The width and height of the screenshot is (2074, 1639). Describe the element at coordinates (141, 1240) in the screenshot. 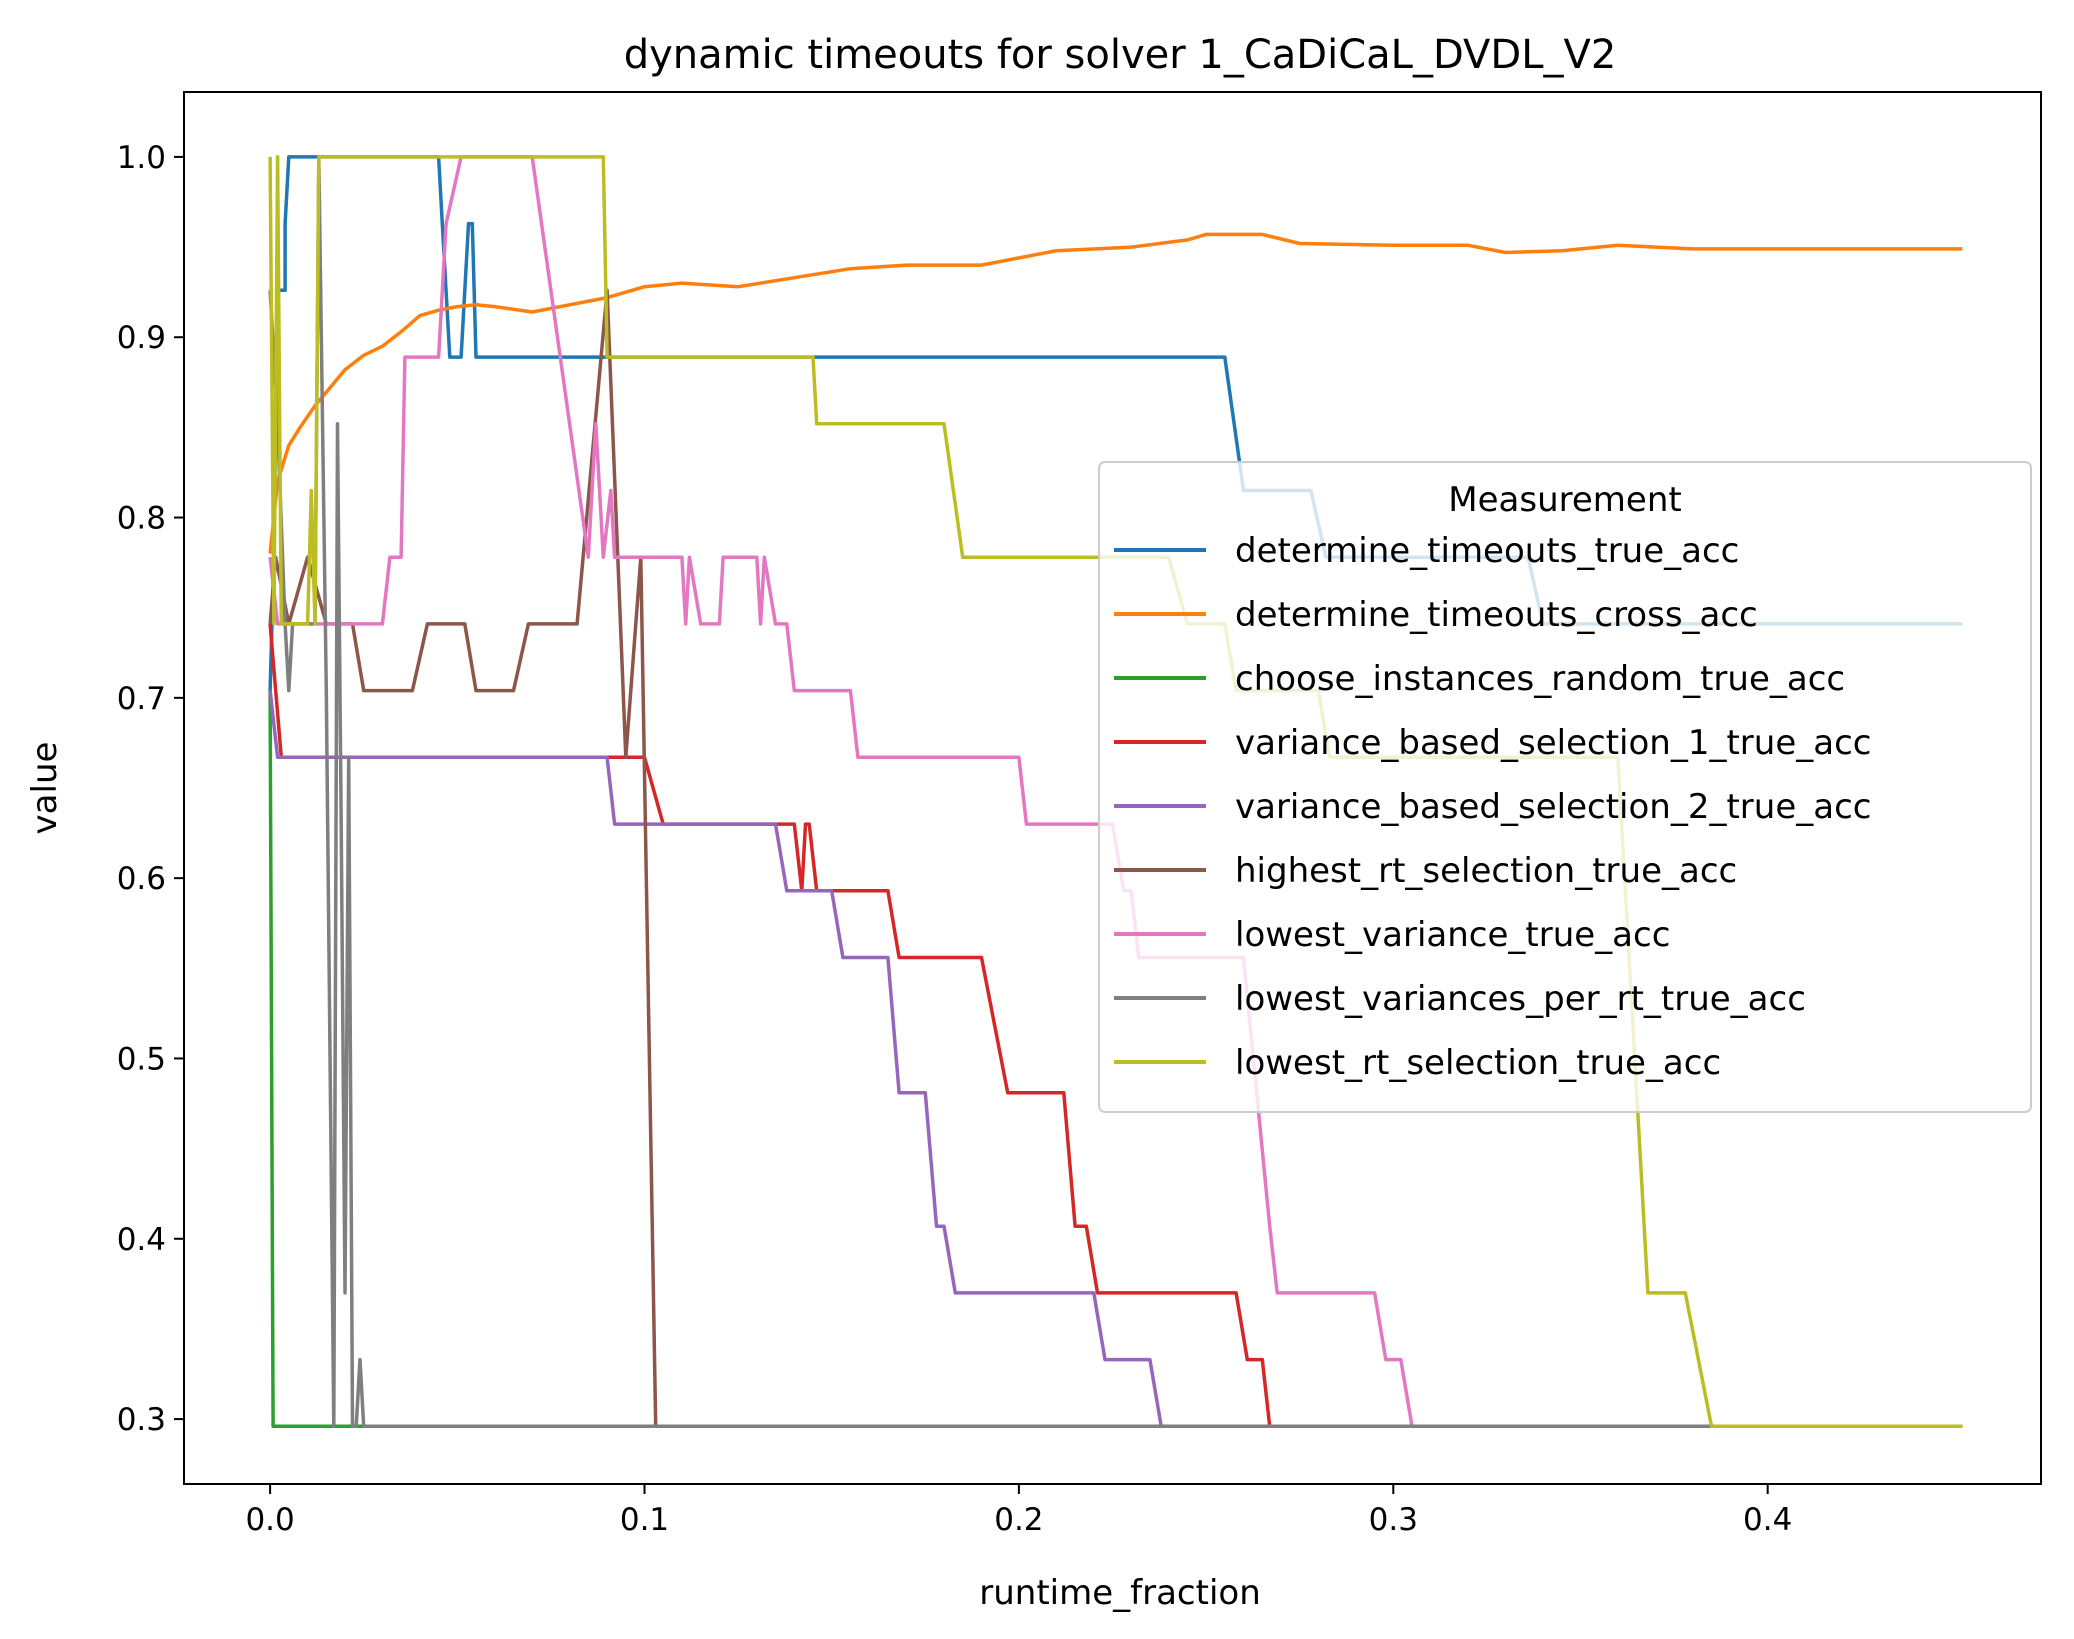

I see `y-tick-label: 0.4` at that location.